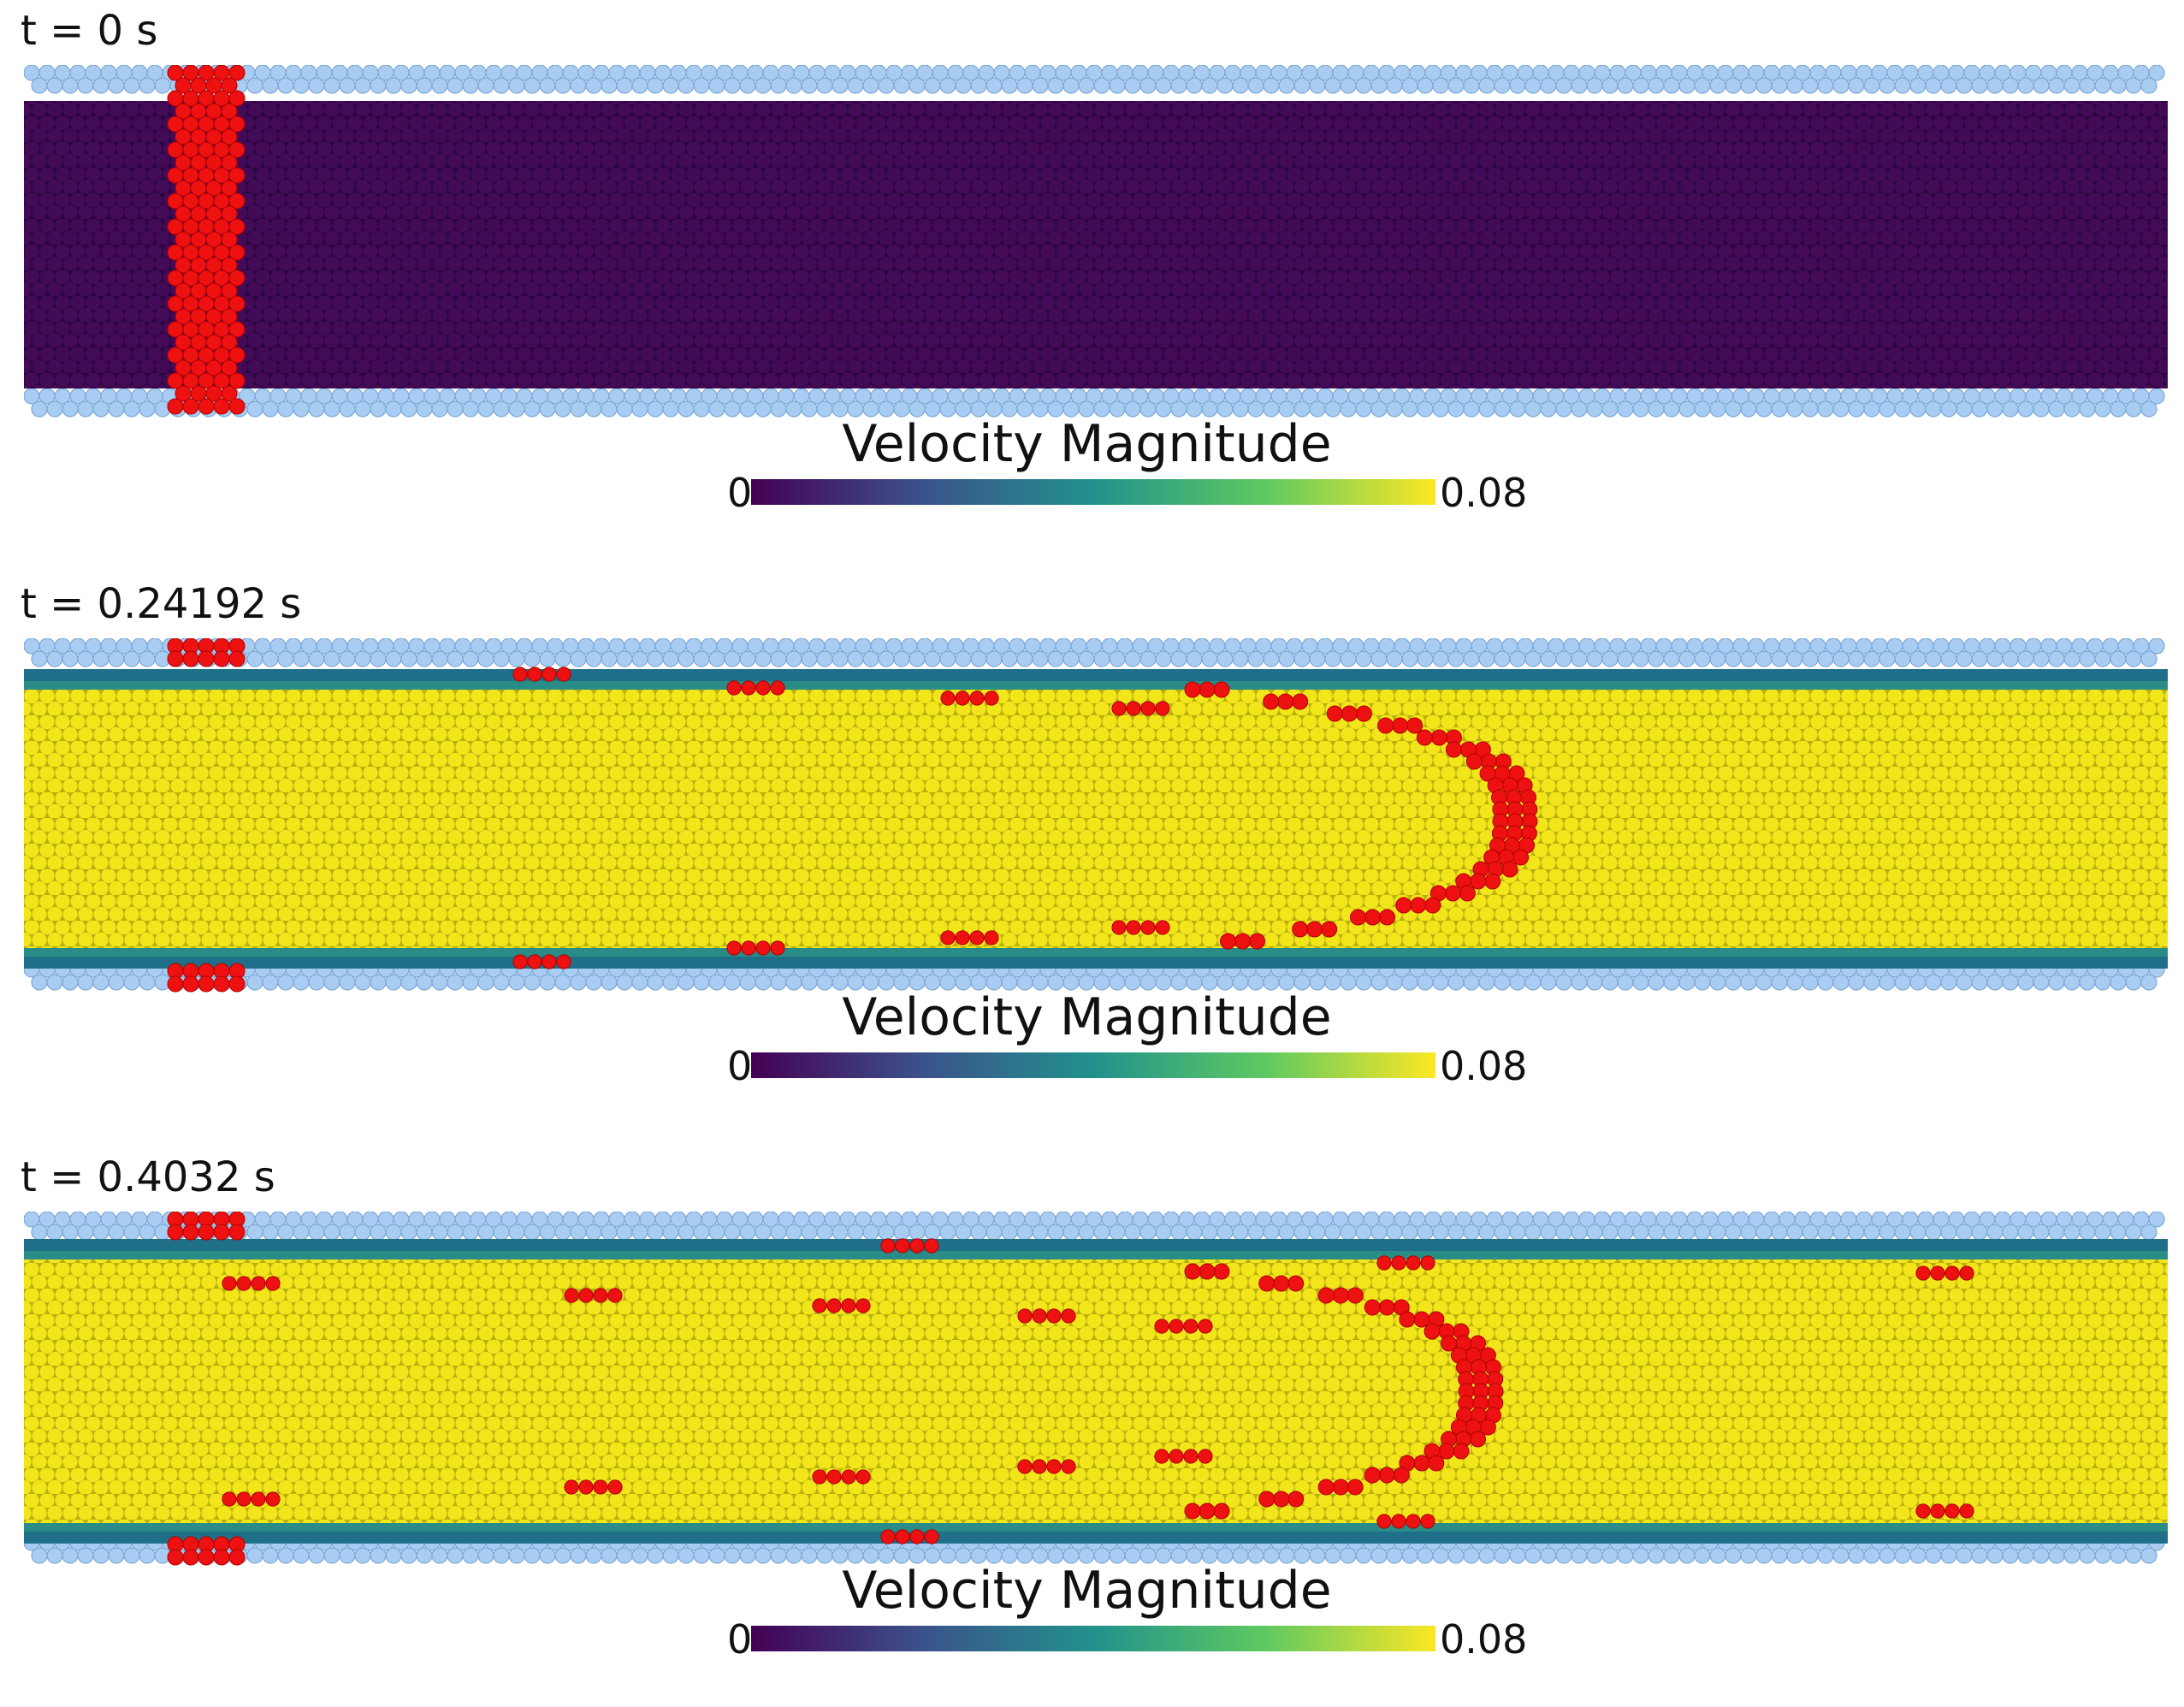  What do you see at coordinates (206, 240) in the screenshot?
I see `tracer-column` at bounding box center [206, 240].